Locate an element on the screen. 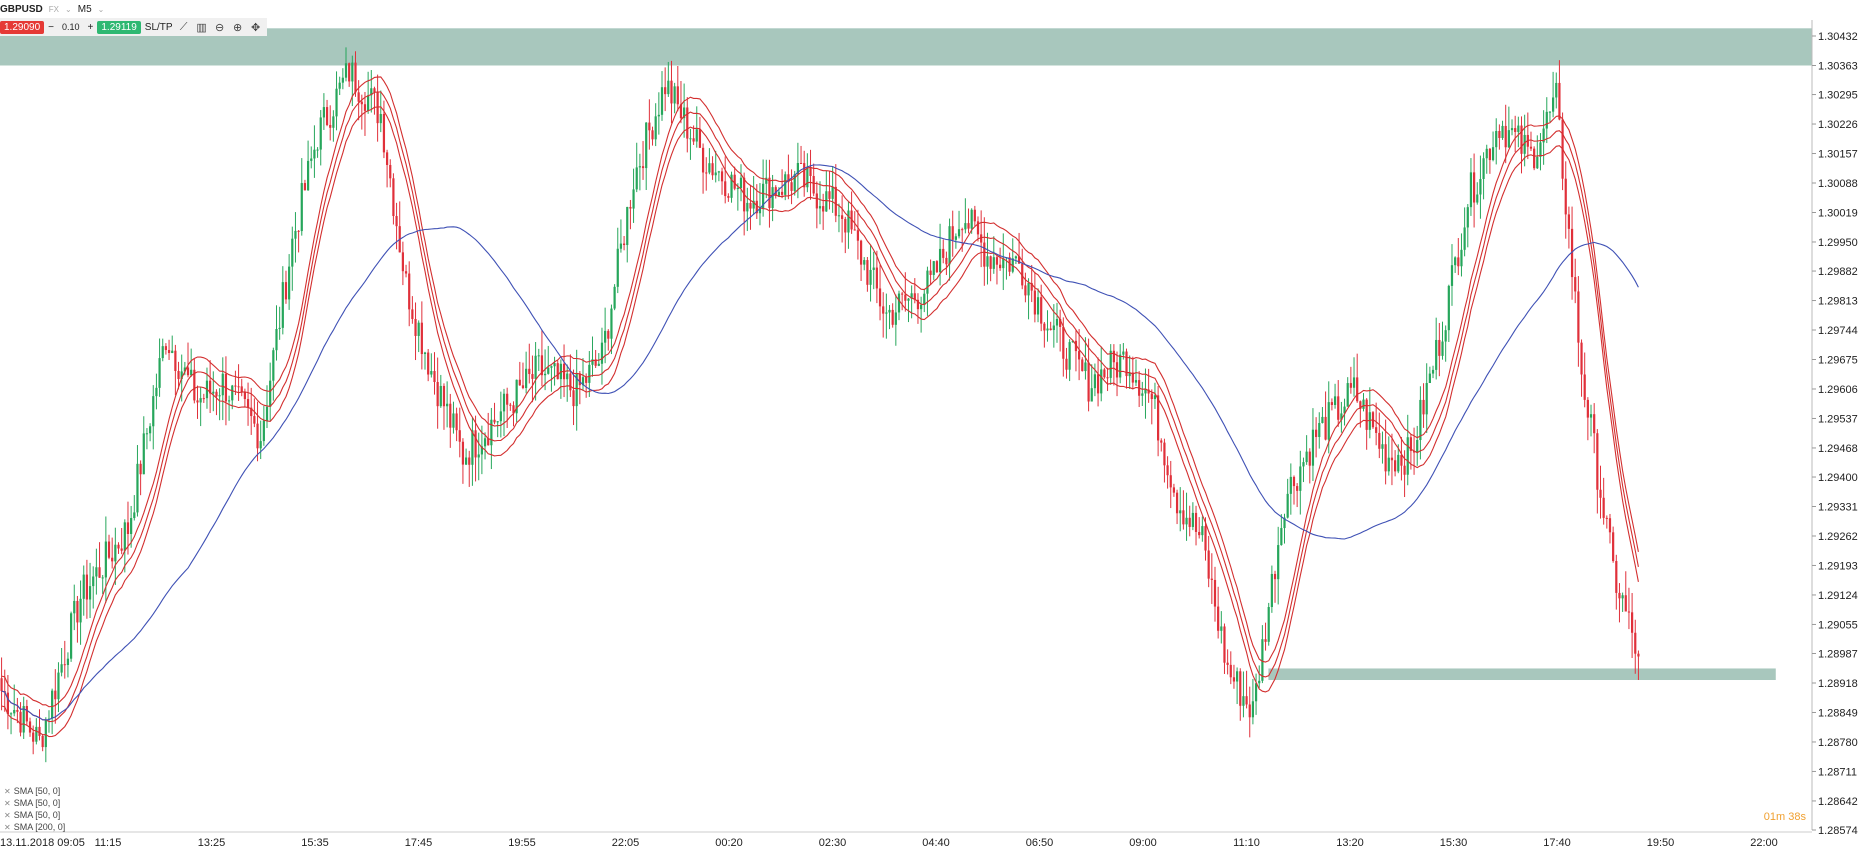 Image resolution: width=1866 pixels, height=854 pixels. lot-size-input: 0.10 is located at coordinates (71, 27).